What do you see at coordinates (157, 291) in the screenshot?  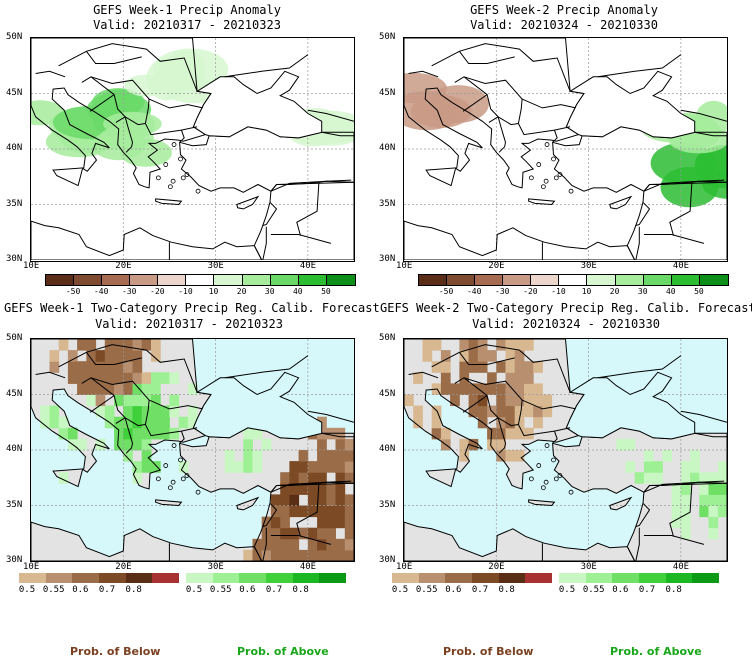 I see `colorbar-tick-label: -20` at bounding box center [157, 291].